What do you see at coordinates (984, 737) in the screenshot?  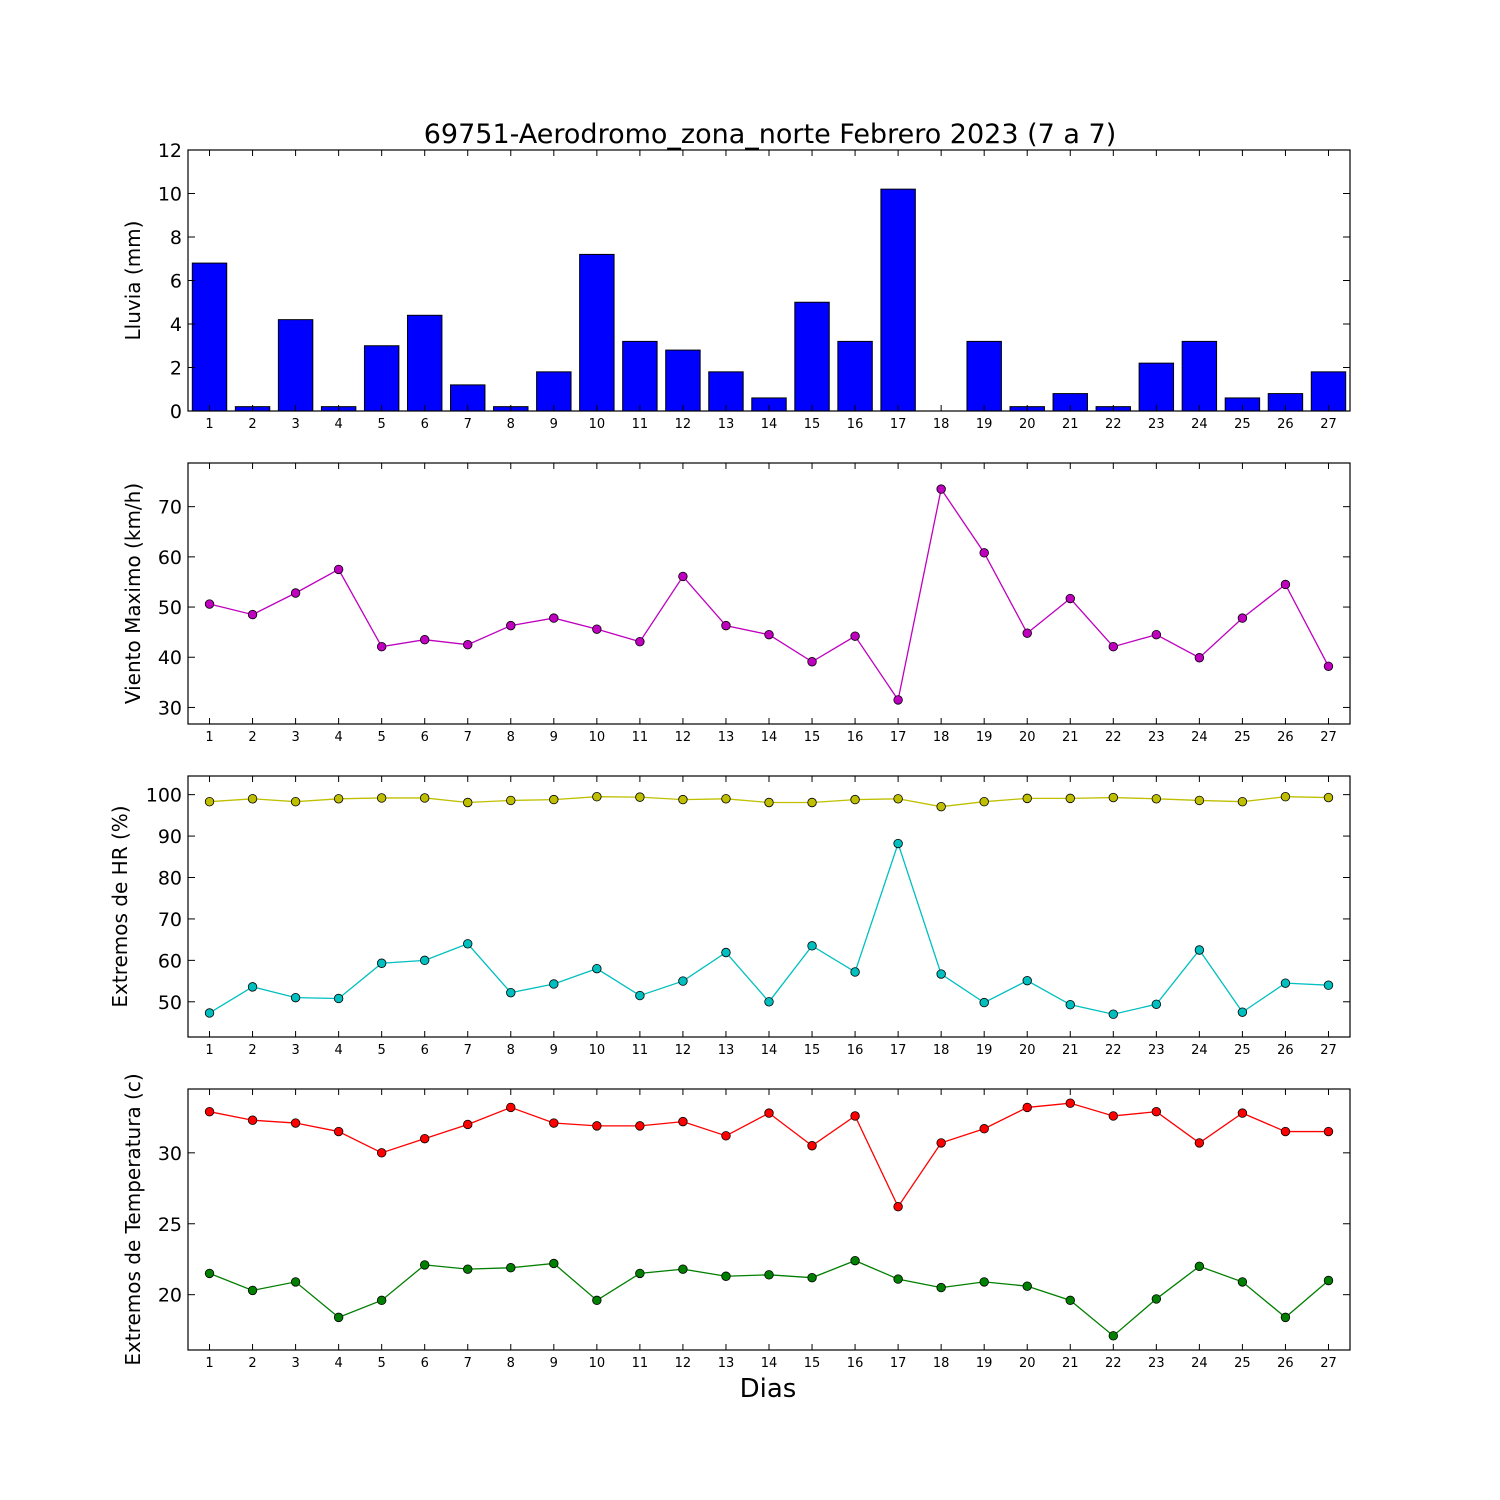 I see `x-tick-label: 19` at bounding box center [984, 737].